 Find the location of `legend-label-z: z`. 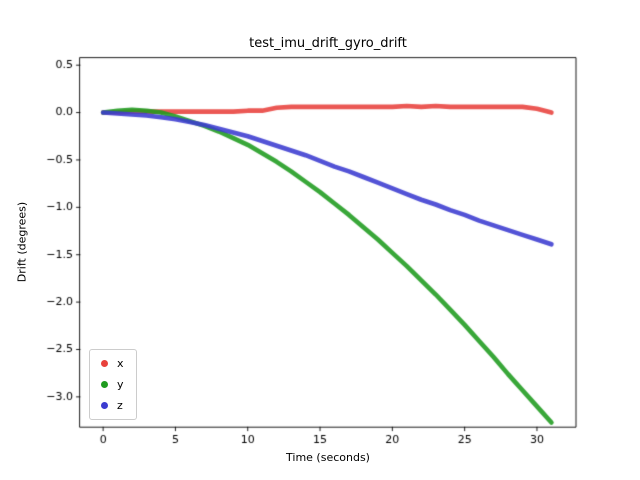

legend-label-z: z is located at coordinates (120, 405).